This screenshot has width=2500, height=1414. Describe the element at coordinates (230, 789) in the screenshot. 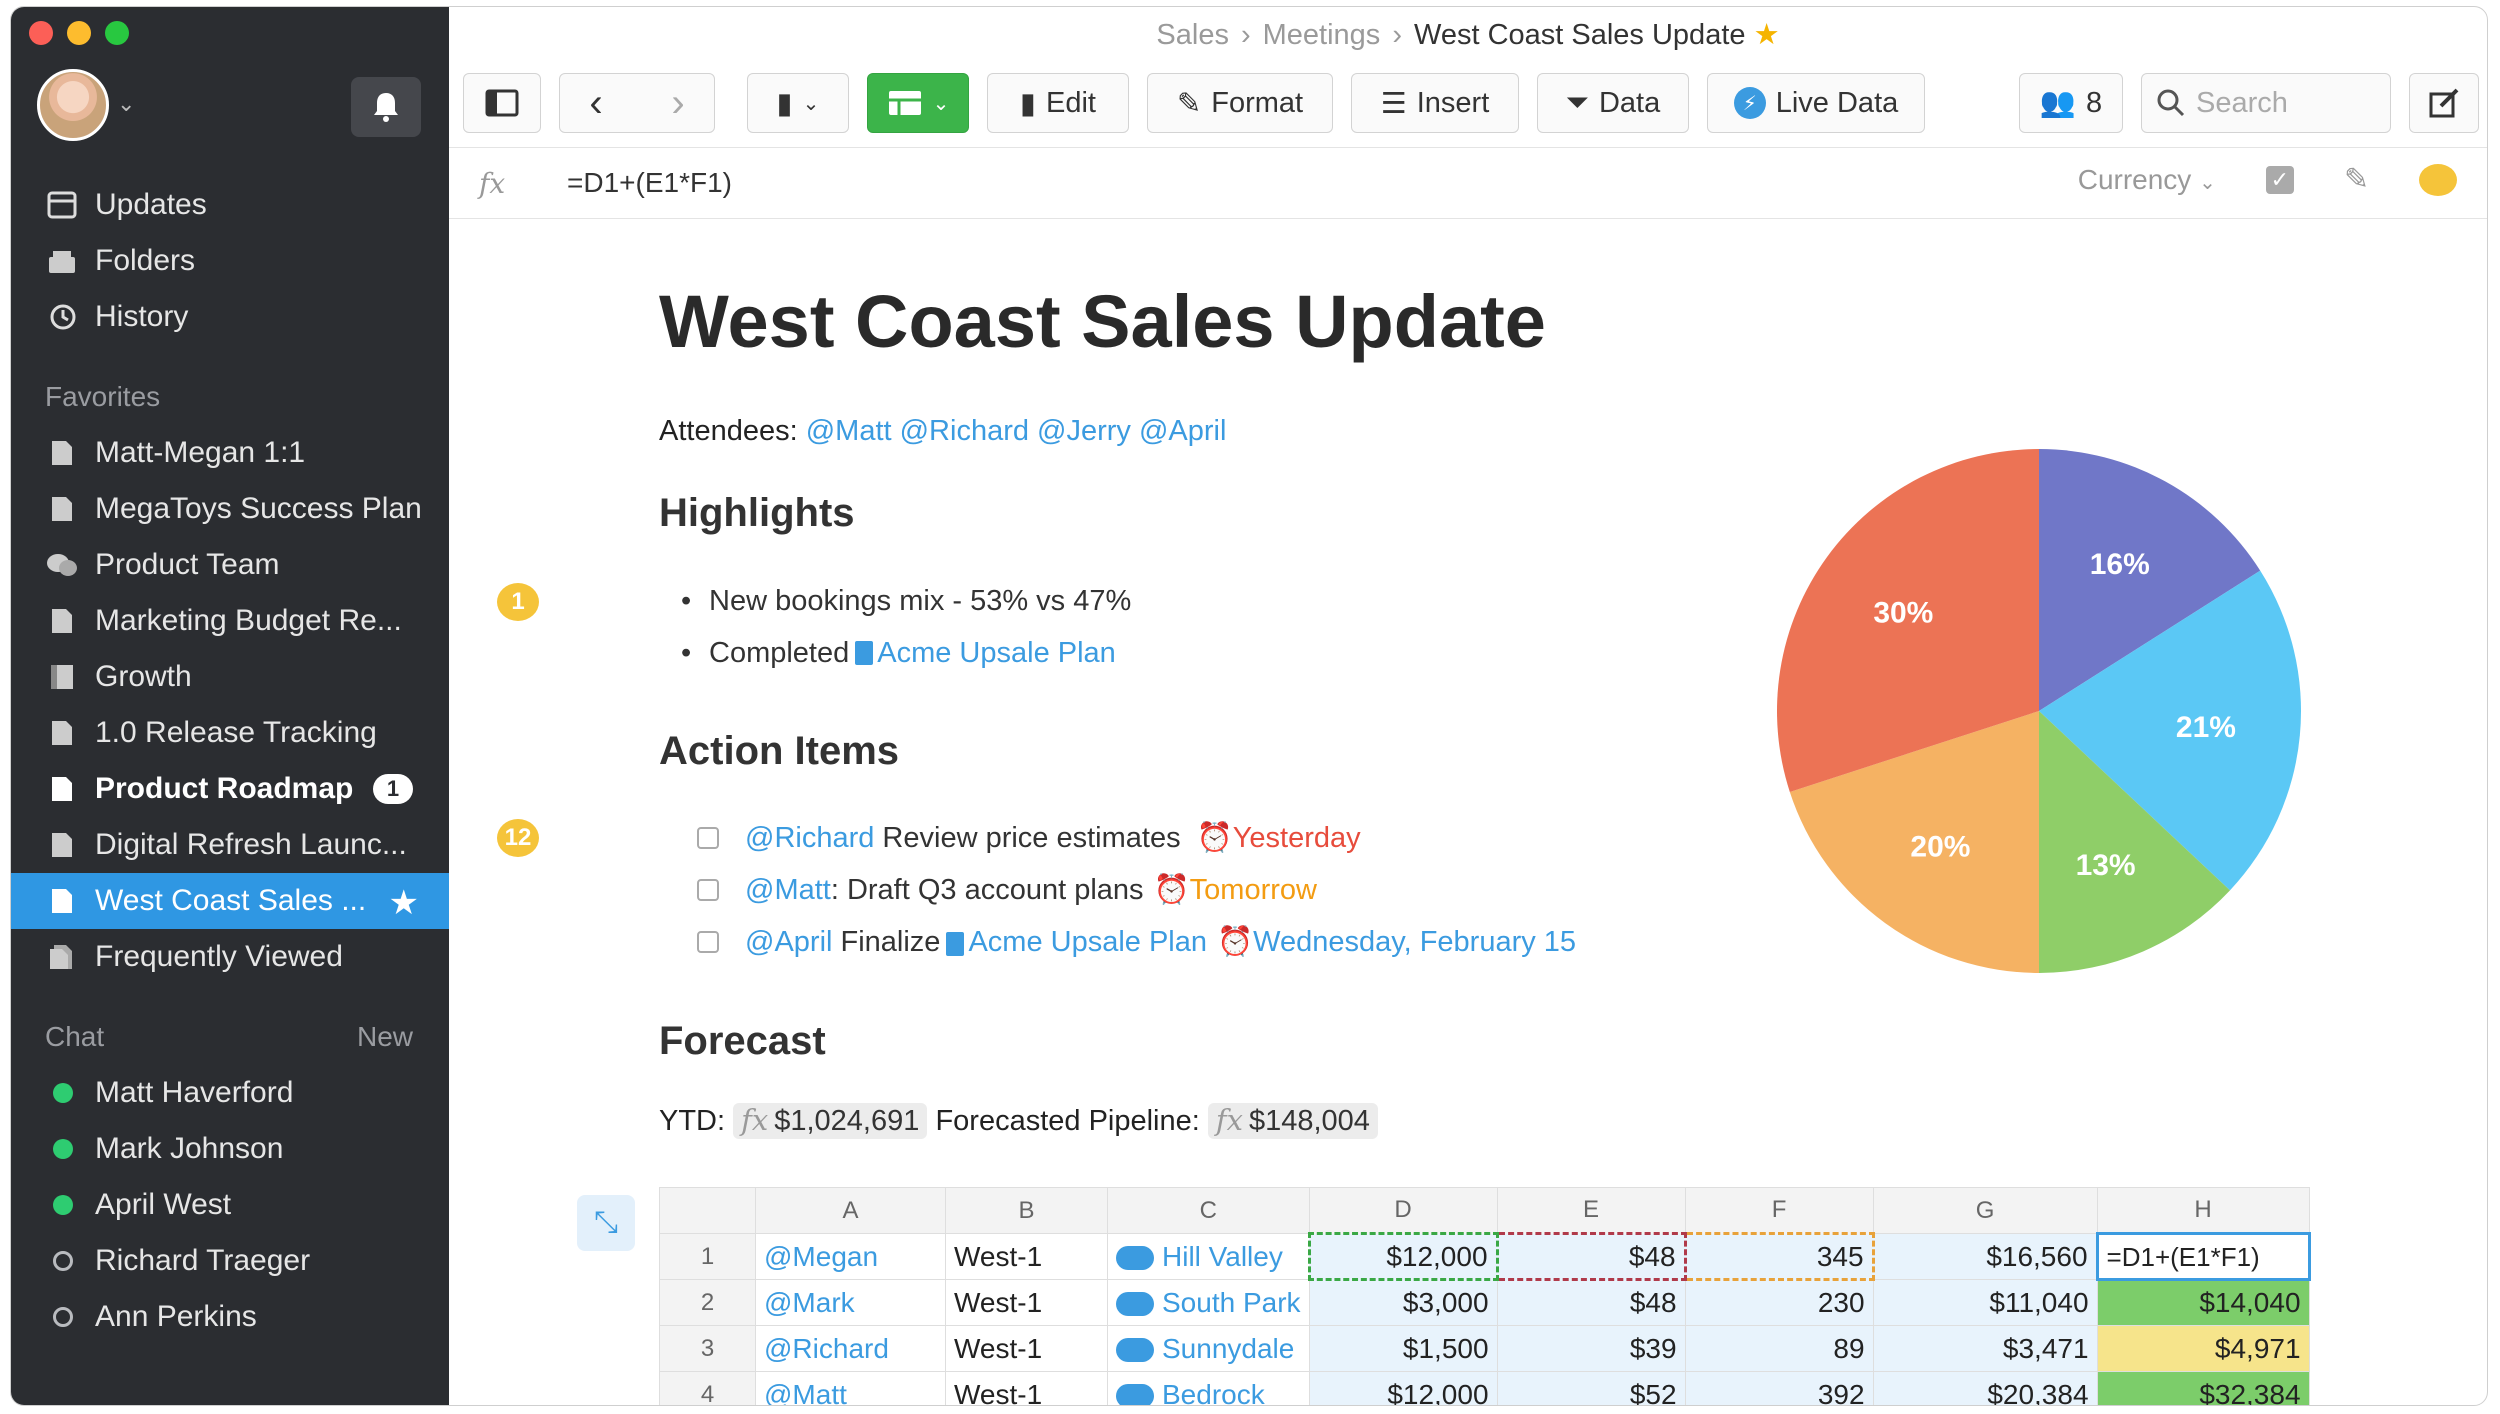

I see `sidebar-item-favorite: Product Roadmap 1` at that location.